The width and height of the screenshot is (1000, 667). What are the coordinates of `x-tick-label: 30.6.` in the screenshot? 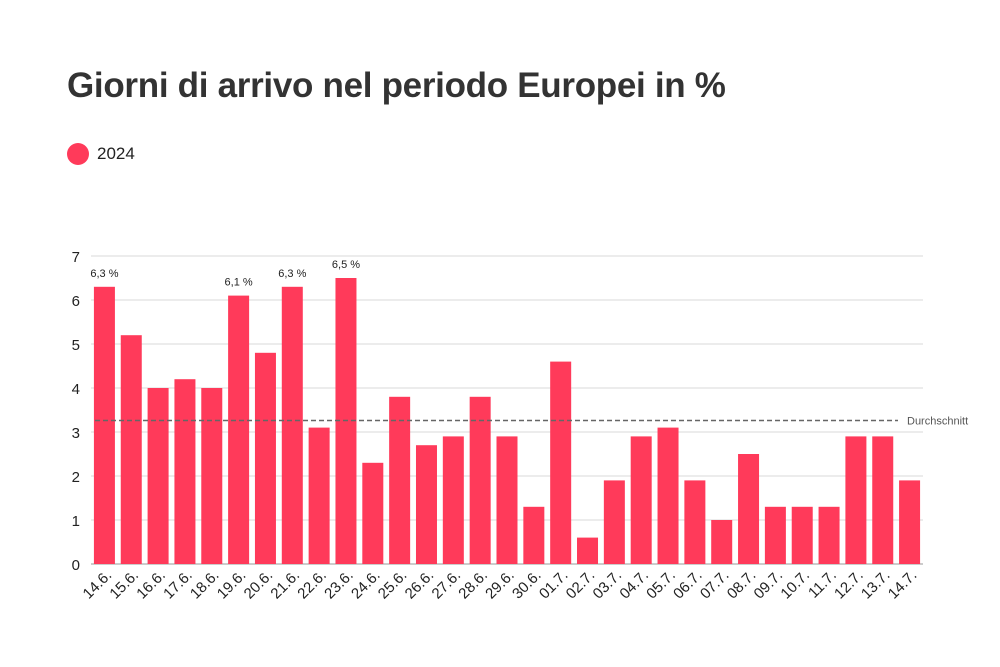 It's located at (527, 585).